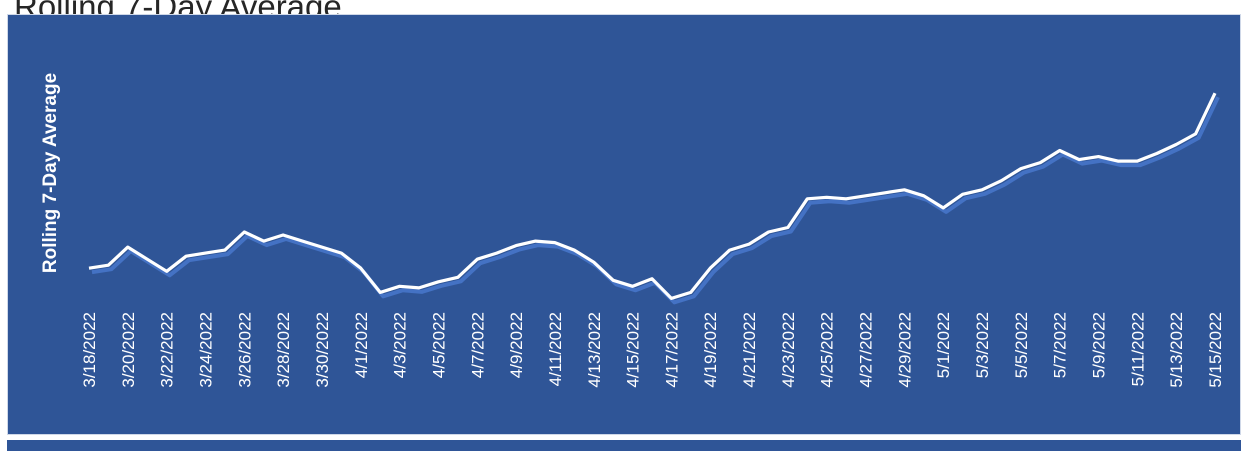 Image resolution: width=1251 pixels, height=451 pixels. I want to click on x-tick-label: 4/1/2022, so click(361, 345).